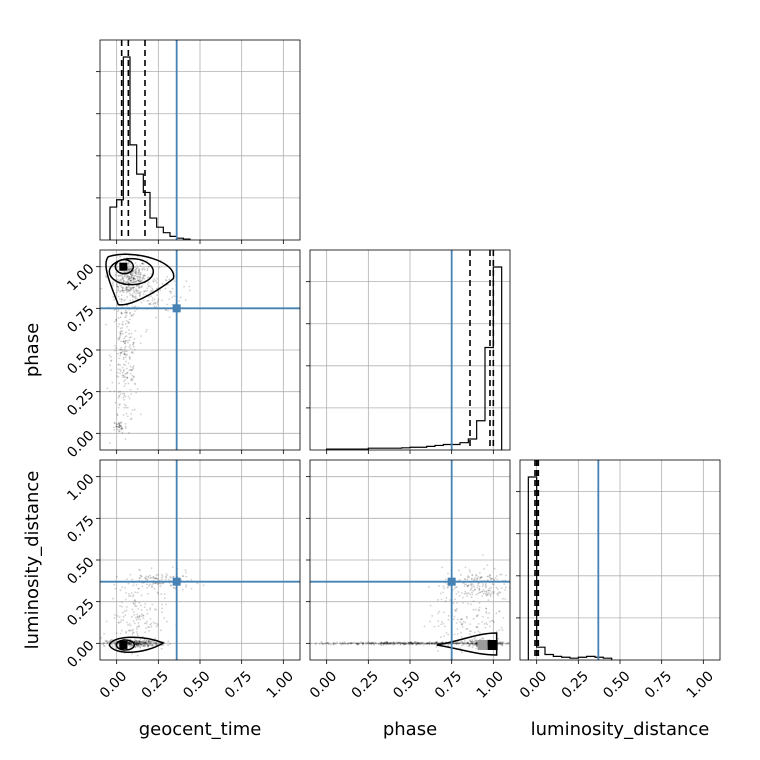 This screenshot has height=760, width=760. What do you see at coordinates (451, 581) in the screenshot?
I see `truth-marker` at bounding box center [451, 581].